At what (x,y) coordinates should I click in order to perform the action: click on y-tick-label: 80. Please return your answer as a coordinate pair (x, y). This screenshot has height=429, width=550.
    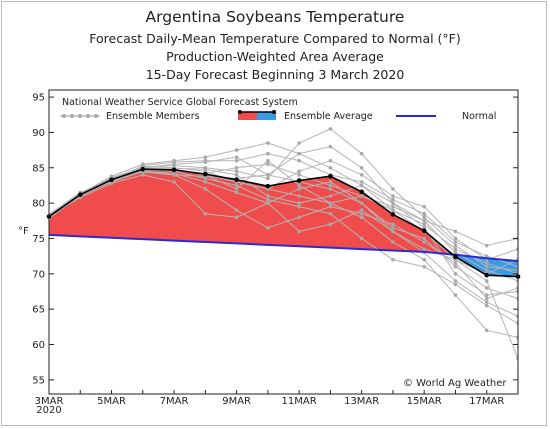
    Looking at the image, I should click on (38, 204).